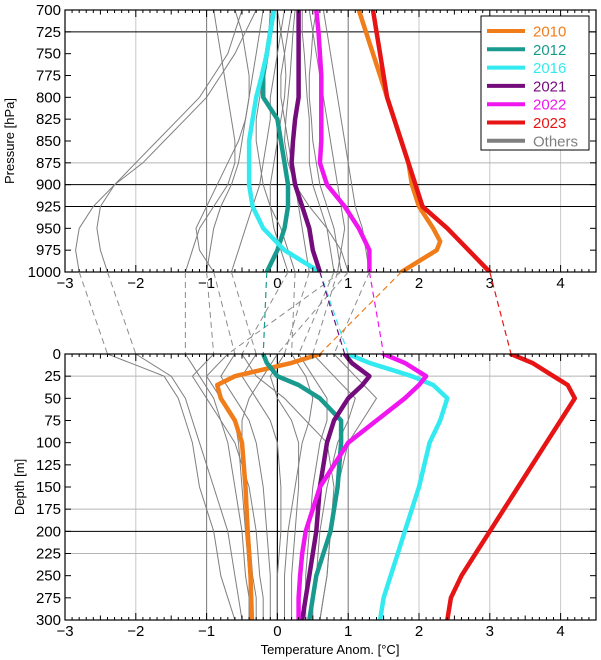 The image size is (601, 660). Describe the element at coordinates (206, 631) in the screenshot. I see `ocean-x-tick-label: −1` at that location.